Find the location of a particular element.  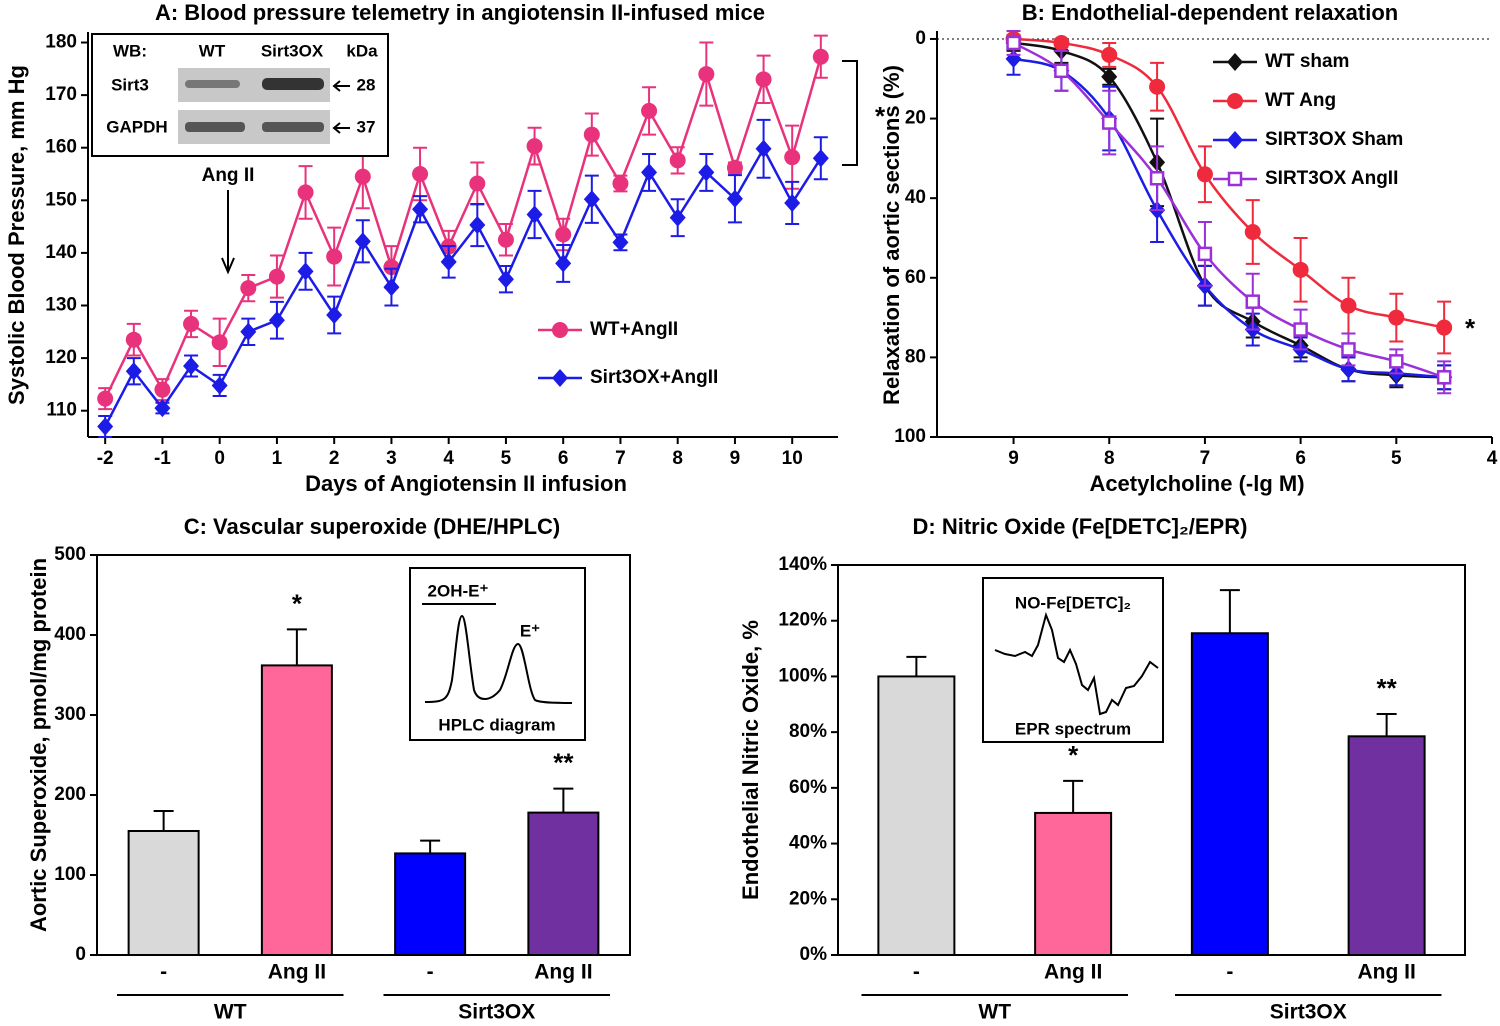

x-tick-label: 0 is located at coordinates (219, 458).